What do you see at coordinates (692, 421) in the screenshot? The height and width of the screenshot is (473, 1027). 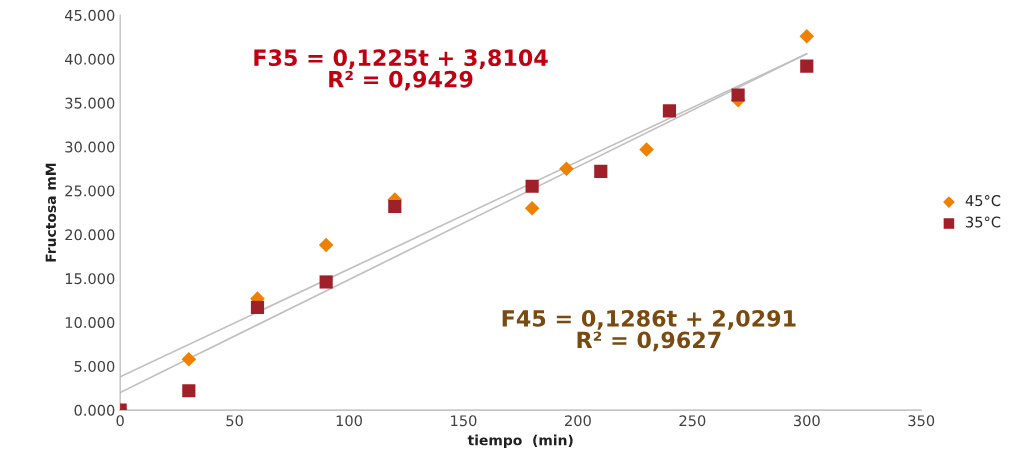 I see `x-tick-label: 250` at bounding box center [692, 421].